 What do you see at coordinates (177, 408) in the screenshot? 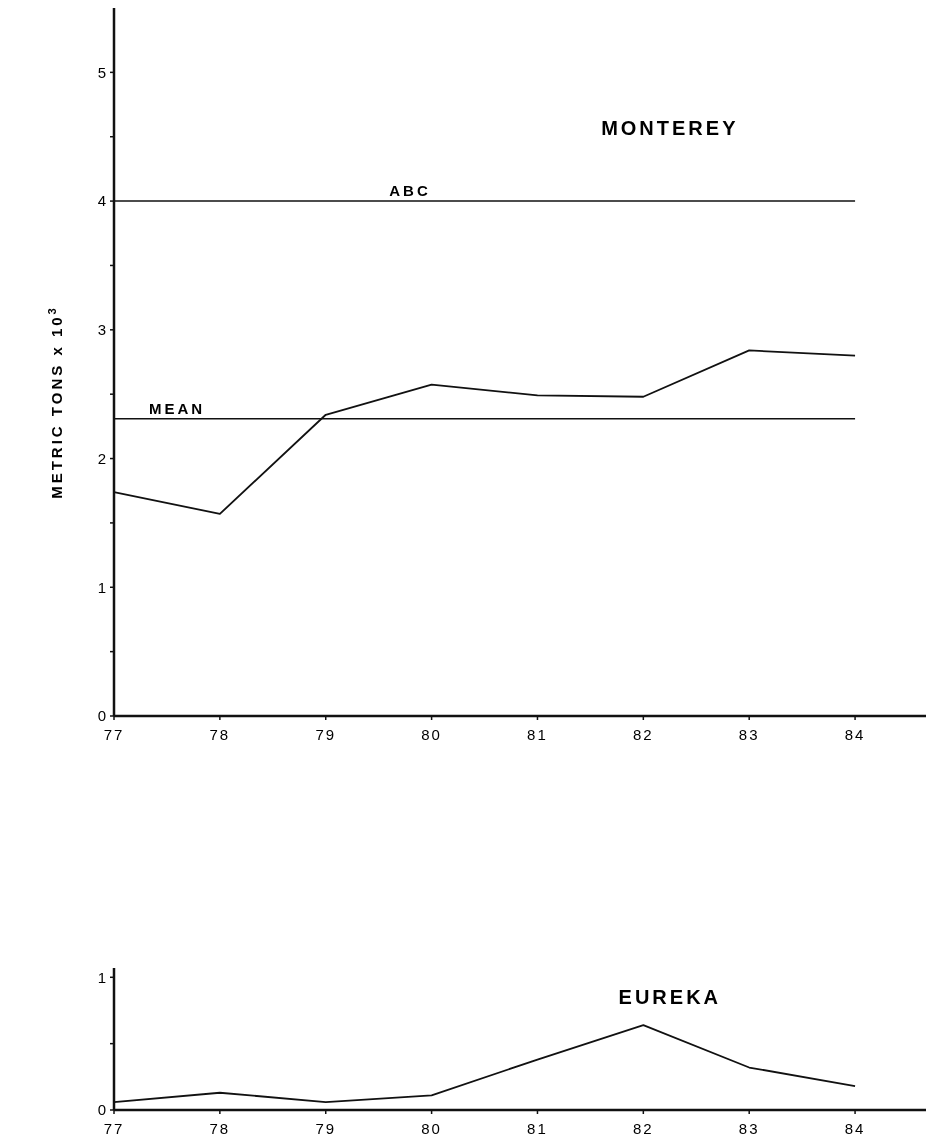
I see `ref-line-label: MEAN` at bounding box center [177, 408].